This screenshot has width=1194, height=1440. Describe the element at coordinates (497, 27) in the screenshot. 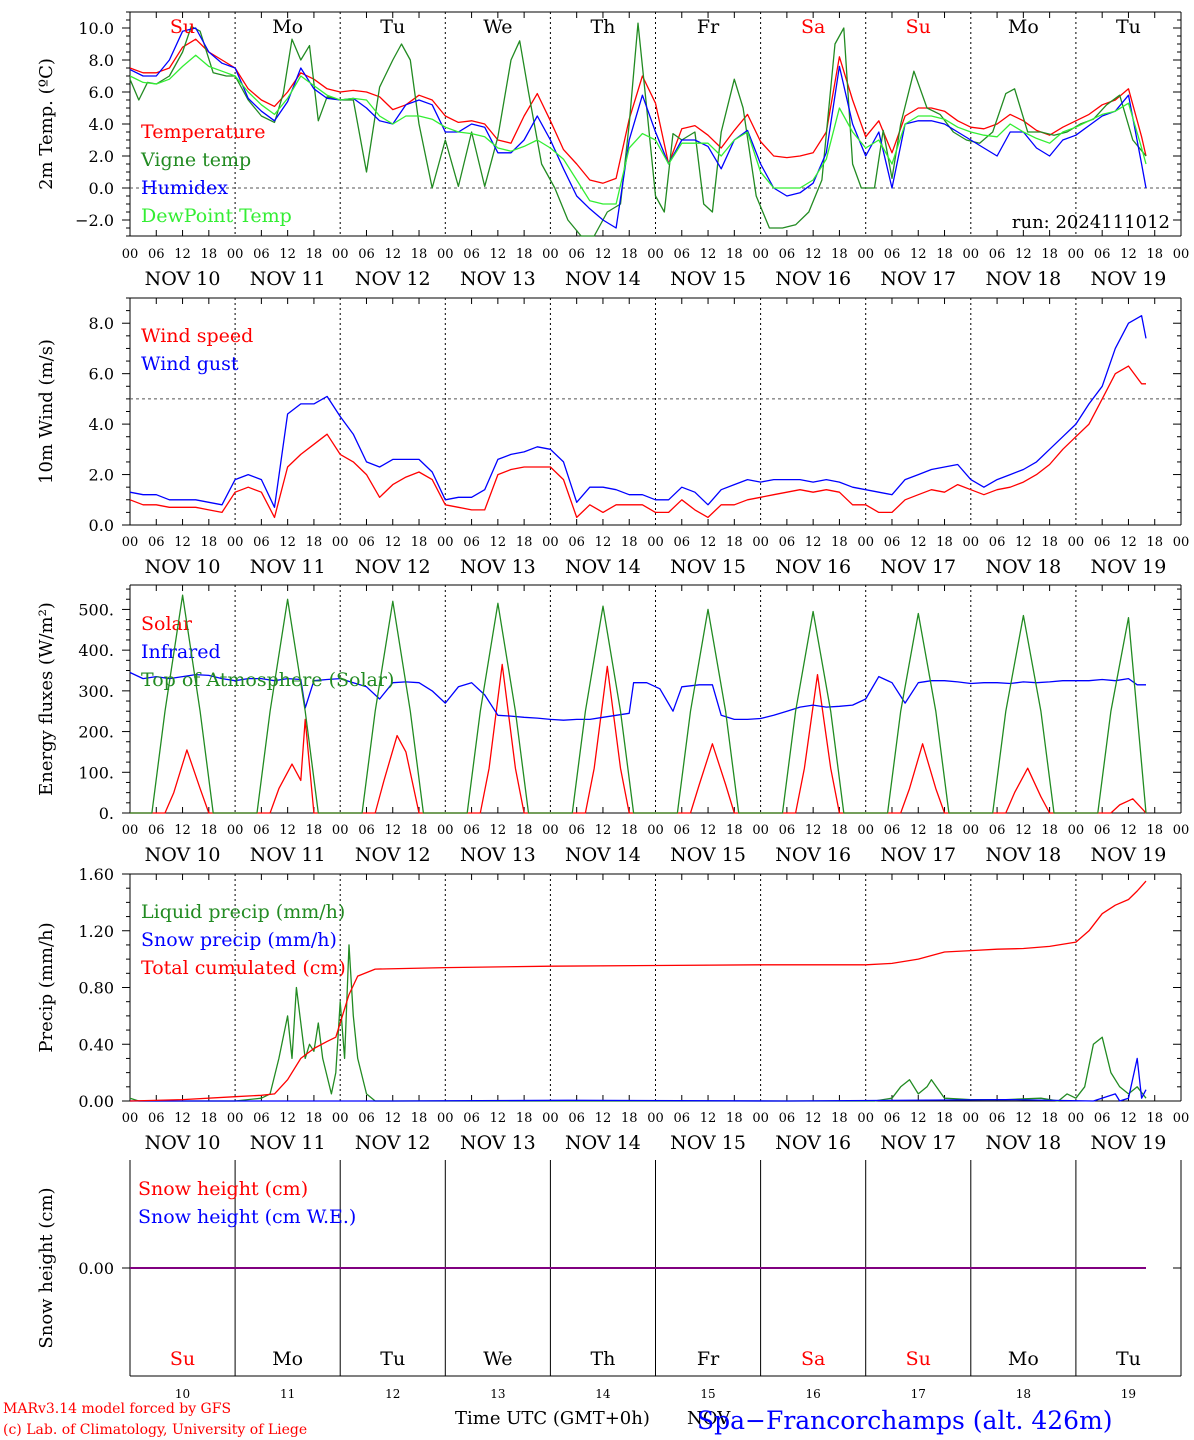

I see `weekday-label: We` at that location.